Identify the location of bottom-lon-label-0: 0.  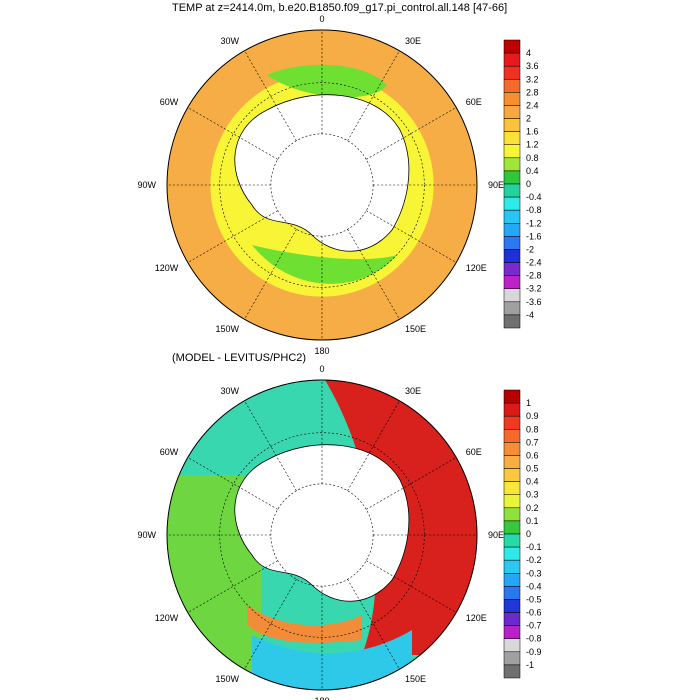
(321, 369).